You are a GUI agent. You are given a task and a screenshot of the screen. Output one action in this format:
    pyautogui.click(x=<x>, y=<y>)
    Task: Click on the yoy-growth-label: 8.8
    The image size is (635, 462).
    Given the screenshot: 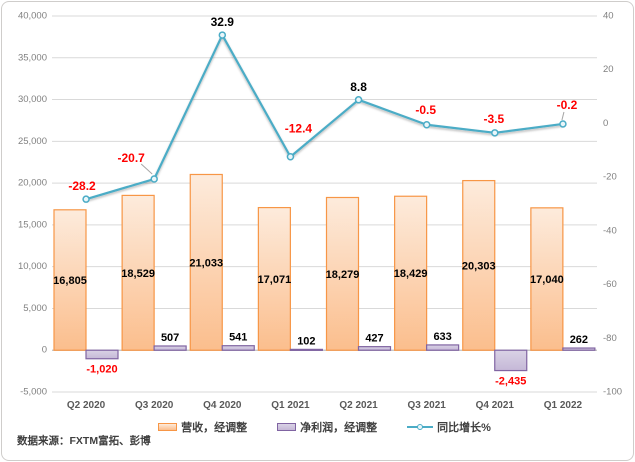 What is the action you would take?
    pyautogui.click(x=358, y=87)
    